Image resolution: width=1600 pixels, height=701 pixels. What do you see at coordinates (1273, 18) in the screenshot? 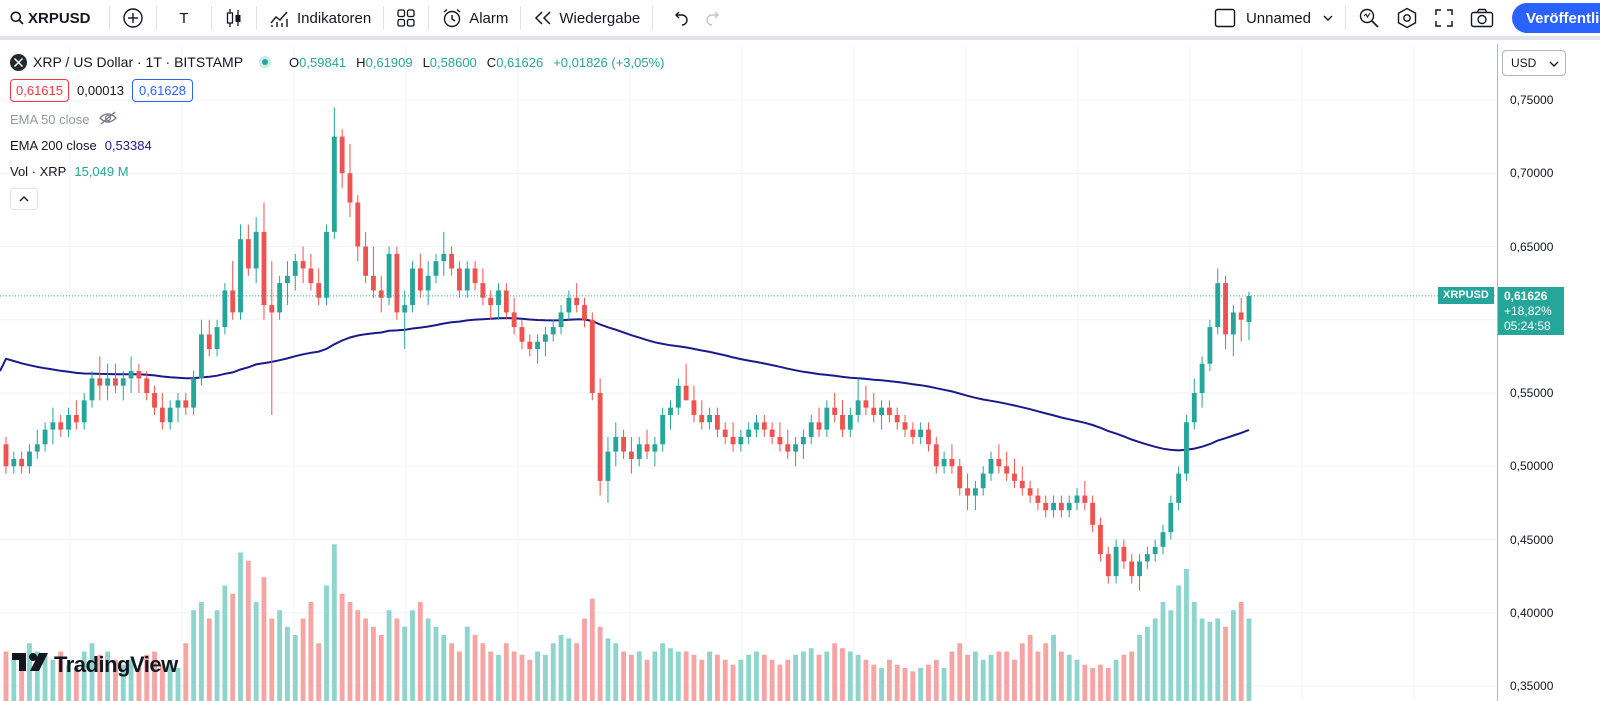
I see `layout-menu-button: Unnamed` at bounding box center [1273, 18].